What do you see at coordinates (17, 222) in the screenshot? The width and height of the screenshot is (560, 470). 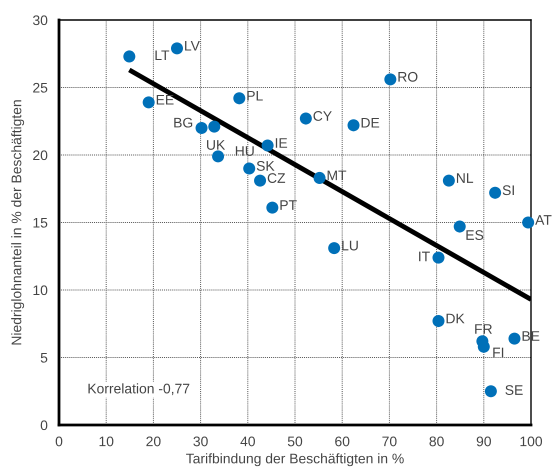 I see `y-axis-title: Niedriglohnanteil in % der Beschäftigten` at bounding box center [17, 222].